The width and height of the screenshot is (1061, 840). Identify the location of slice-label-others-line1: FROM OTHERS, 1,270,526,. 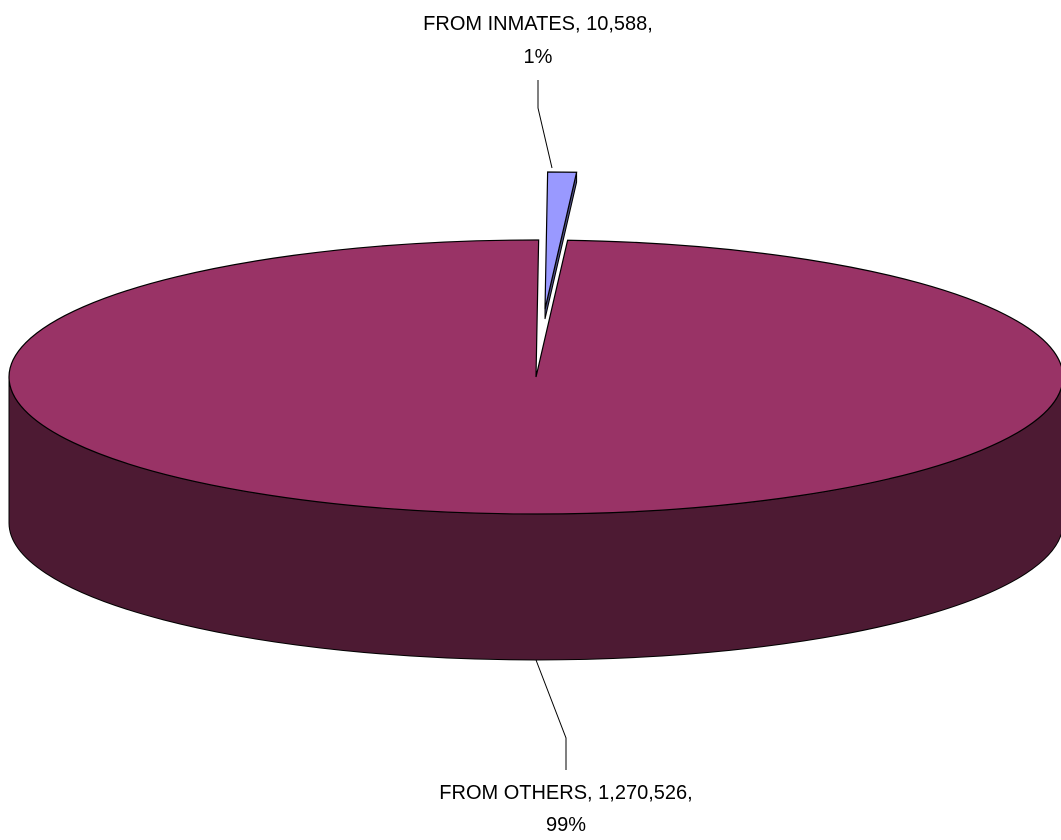
(565, 793).